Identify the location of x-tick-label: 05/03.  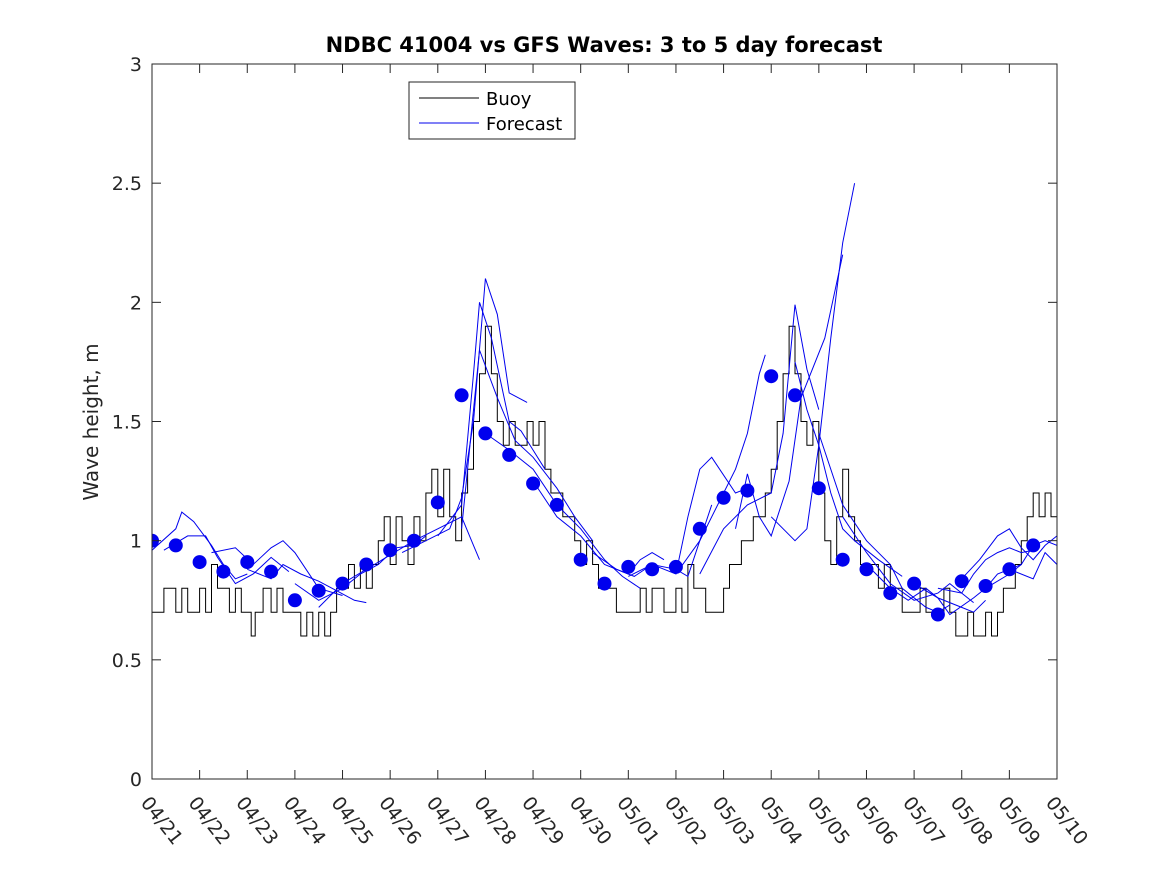
(733, 821).